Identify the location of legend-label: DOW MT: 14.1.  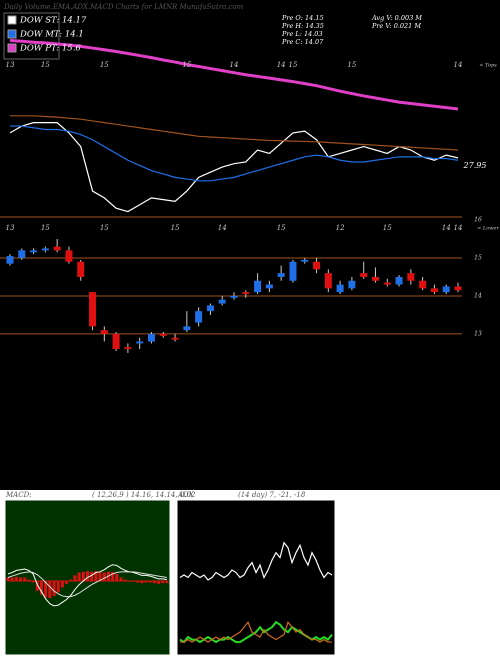
(51, 35).